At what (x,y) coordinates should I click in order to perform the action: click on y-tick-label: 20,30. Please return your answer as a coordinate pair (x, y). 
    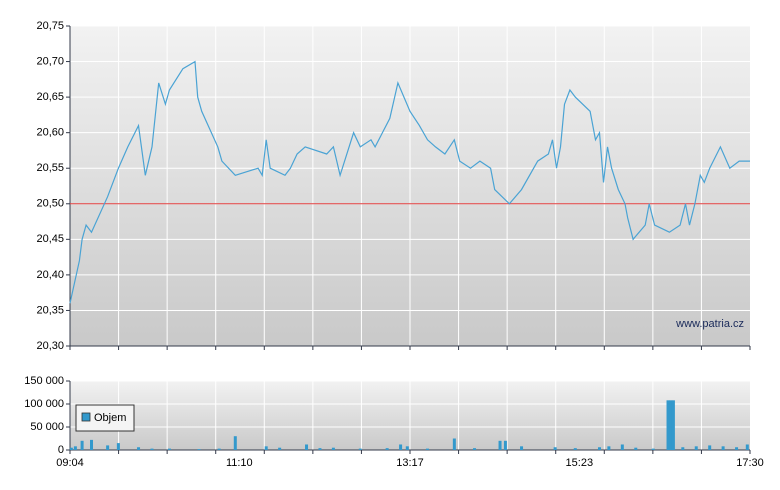
    Looking at the image, I should click on (50, 346).